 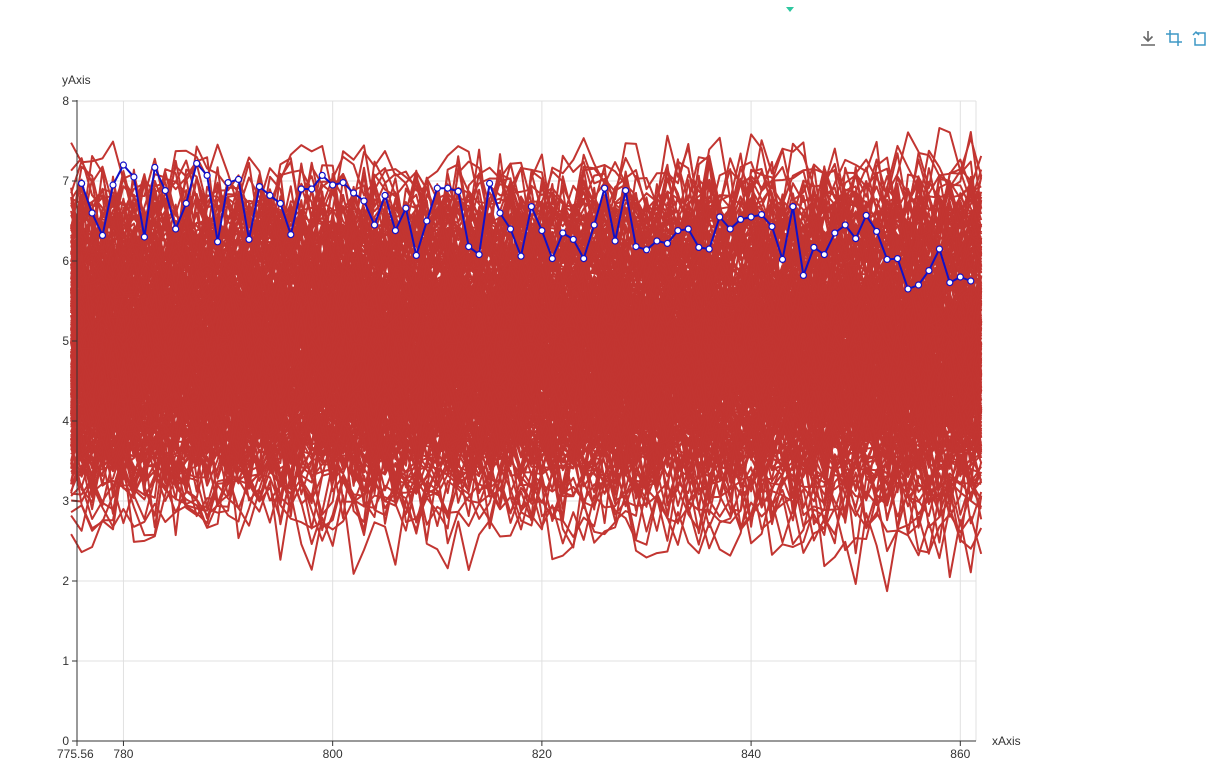 I want to click on restore-icon, so click(x=1200, y=38).